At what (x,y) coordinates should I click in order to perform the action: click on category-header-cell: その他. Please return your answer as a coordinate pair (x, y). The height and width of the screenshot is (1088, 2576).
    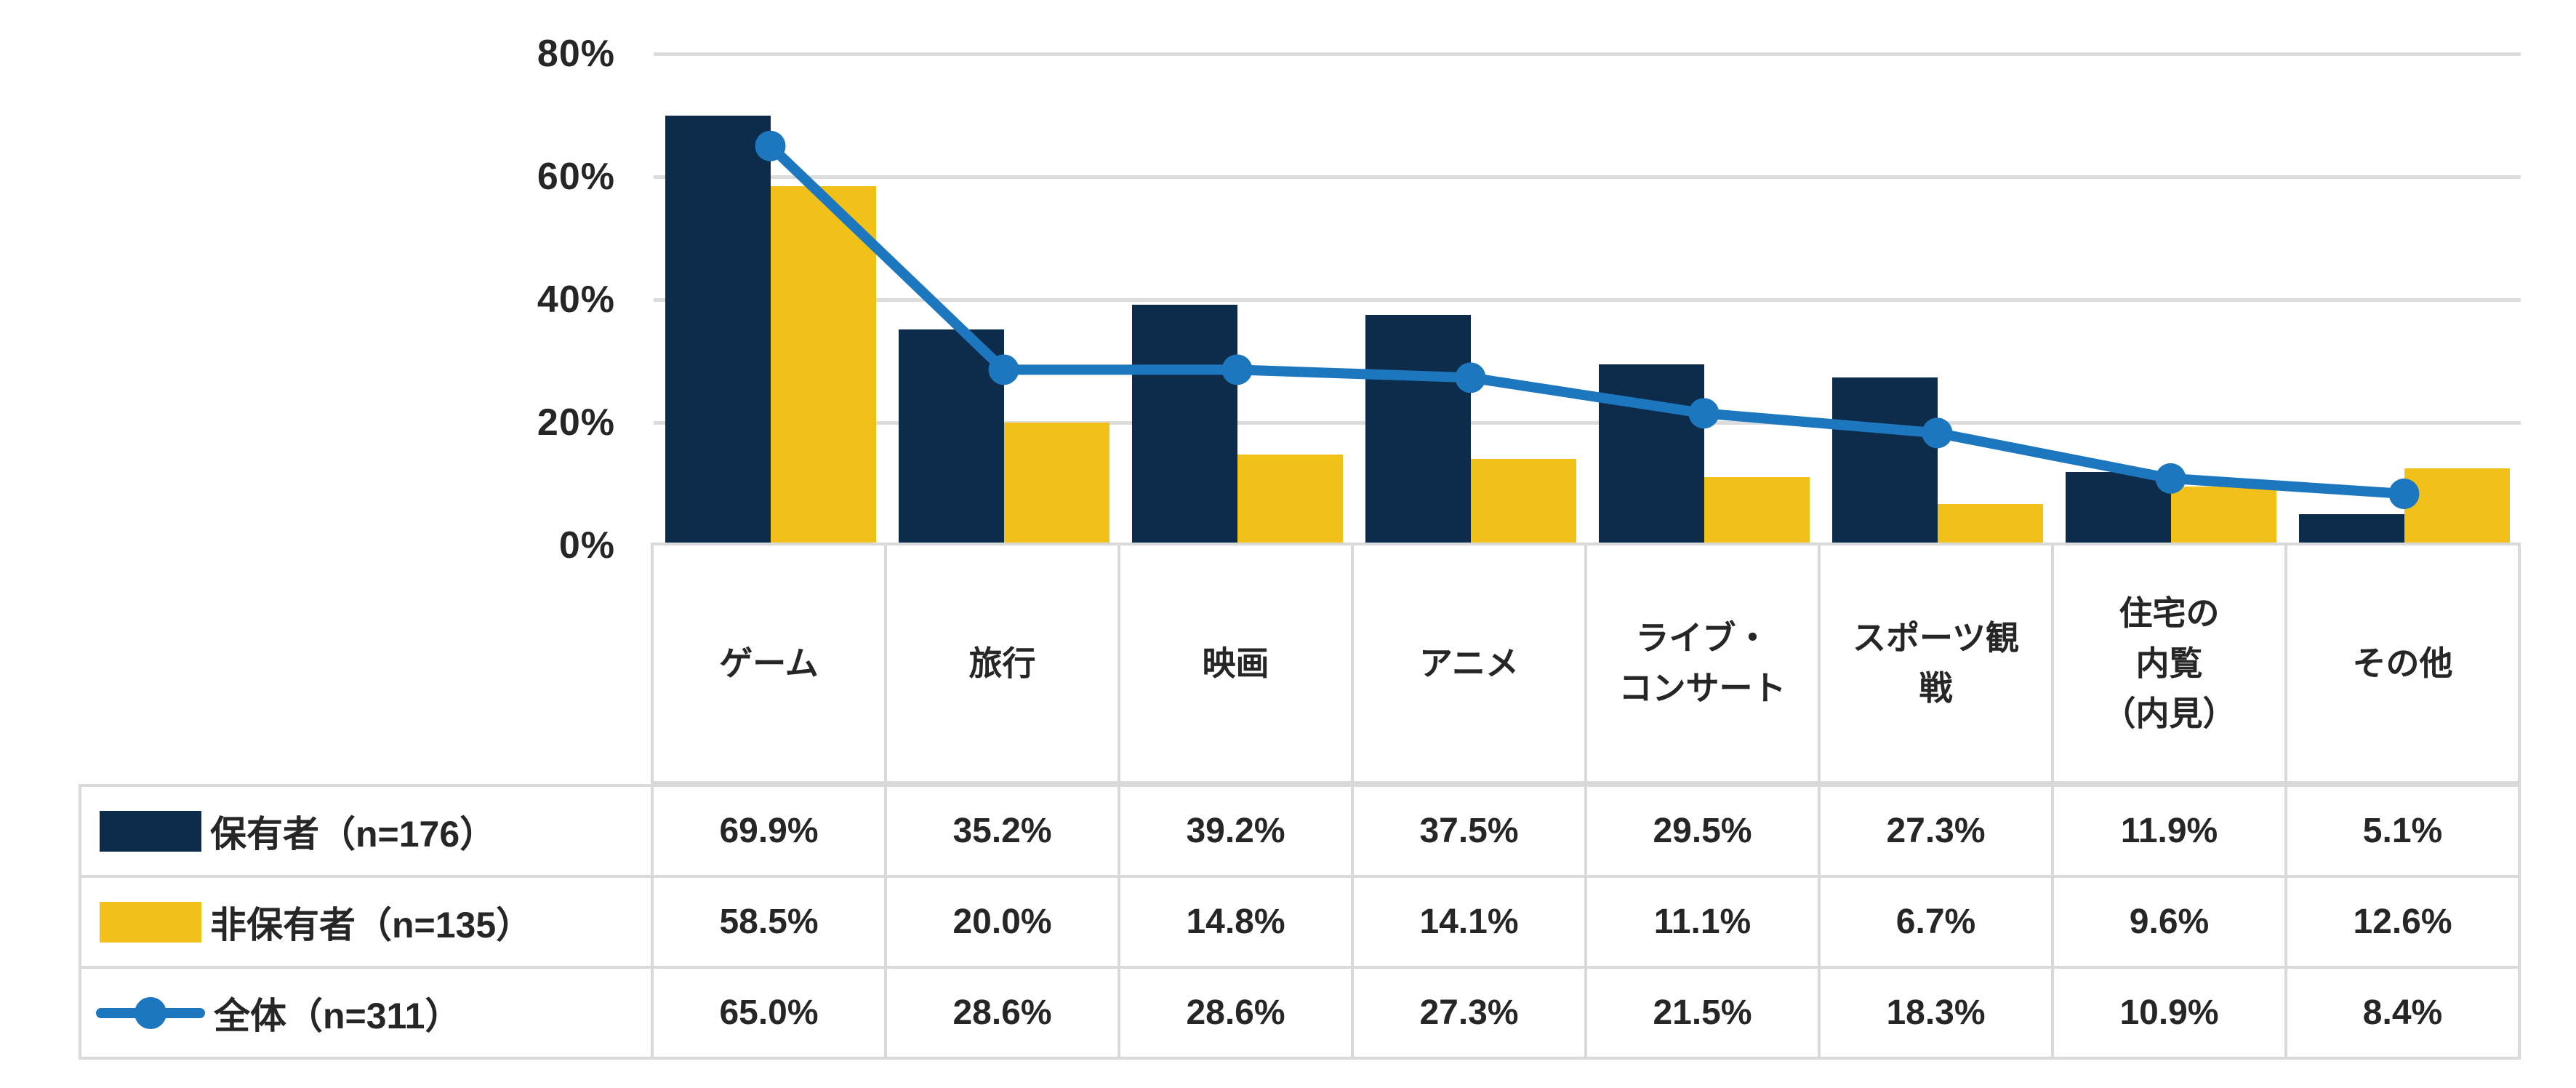
    Looking at the image, I should click on (2402, 663).